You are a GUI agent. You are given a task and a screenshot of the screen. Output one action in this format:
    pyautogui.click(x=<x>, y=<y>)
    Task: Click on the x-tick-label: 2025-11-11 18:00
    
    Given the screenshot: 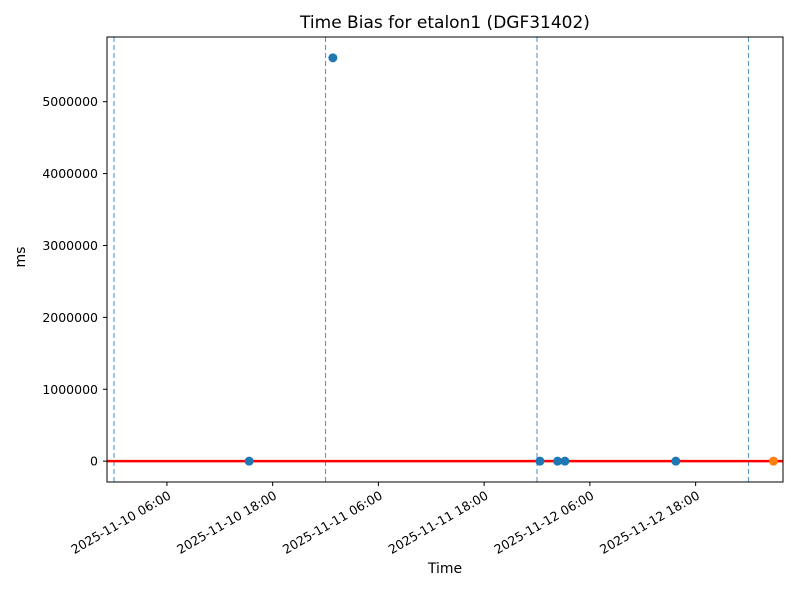 What is the action you would take?
    pyautogui.click(x=438, y=522)
    